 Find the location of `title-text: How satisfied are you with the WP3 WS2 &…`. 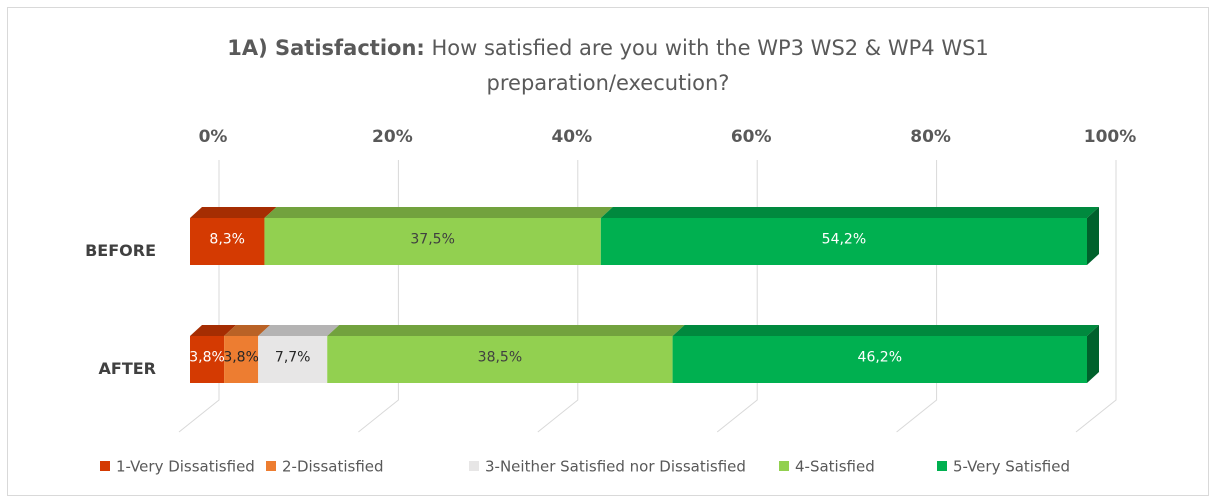

title-text: How satisfied are you with the WP3 WS2 &… is located at coordinates (709, 48).